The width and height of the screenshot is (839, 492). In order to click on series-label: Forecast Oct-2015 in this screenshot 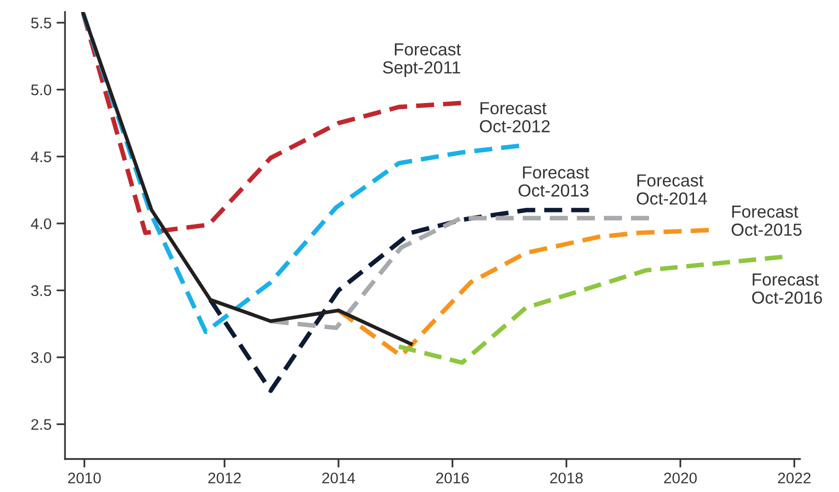, I will do `click(767, 221)`.